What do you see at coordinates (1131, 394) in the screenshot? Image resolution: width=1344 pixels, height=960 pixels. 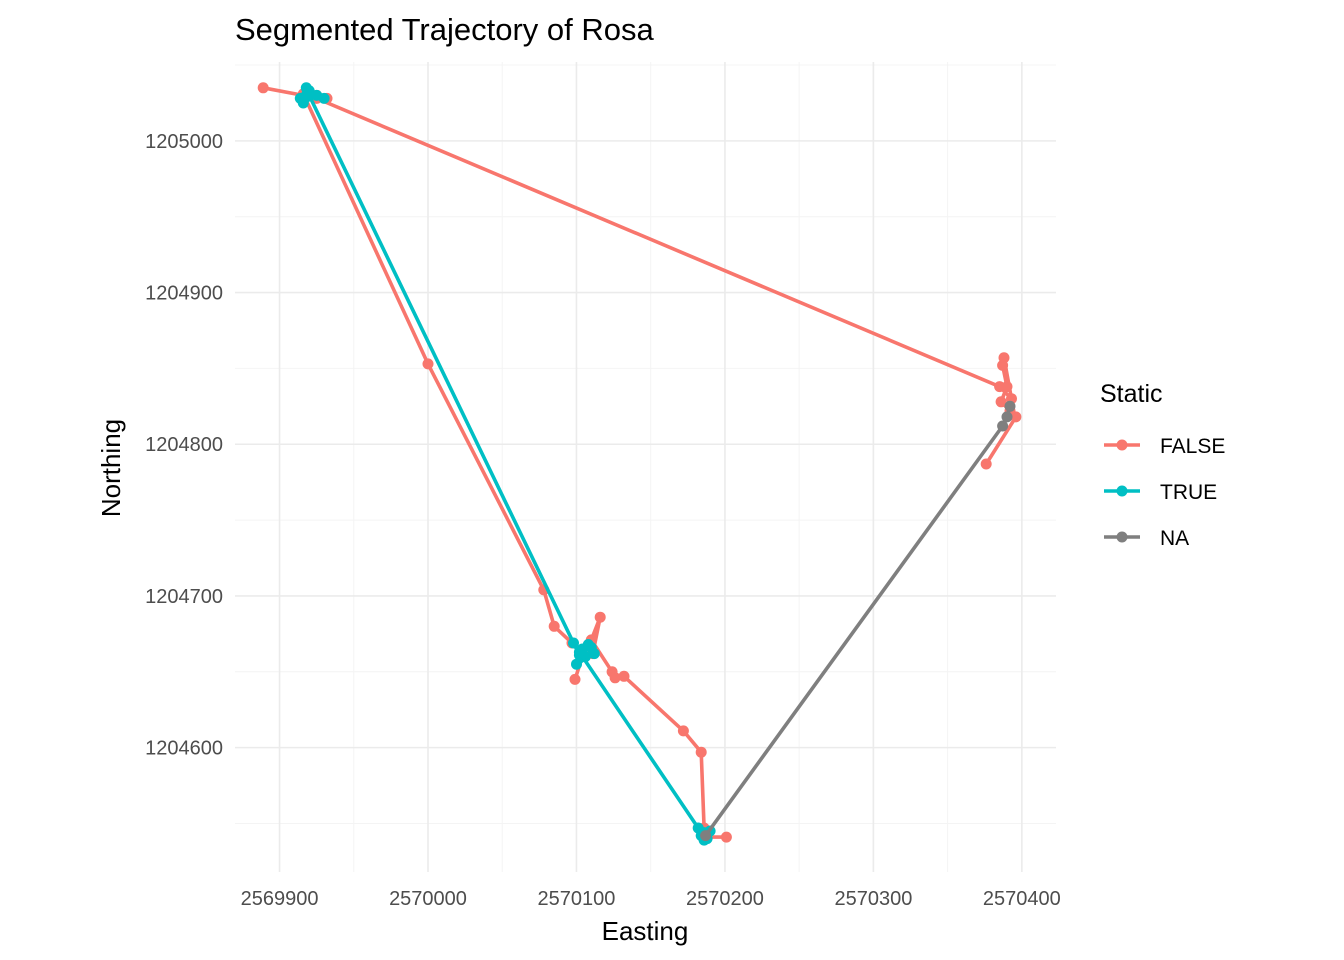 I see `legend-title: Static` at bounding box center [1131, 394].